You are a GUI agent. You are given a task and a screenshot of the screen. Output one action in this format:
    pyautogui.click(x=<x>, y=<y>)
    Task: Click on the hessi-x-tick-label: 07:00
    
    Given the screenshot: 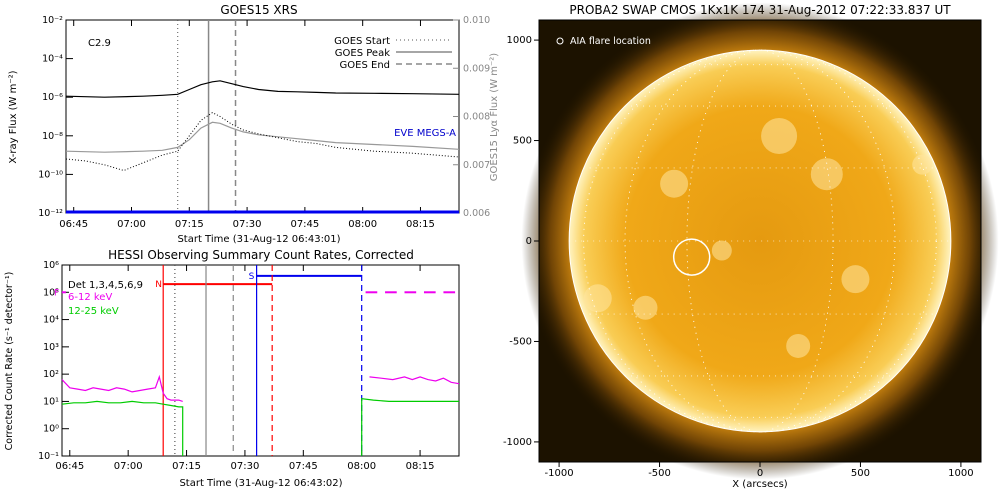 What is the action you would take?
    pyautogui.click(x=128, y=466)
    